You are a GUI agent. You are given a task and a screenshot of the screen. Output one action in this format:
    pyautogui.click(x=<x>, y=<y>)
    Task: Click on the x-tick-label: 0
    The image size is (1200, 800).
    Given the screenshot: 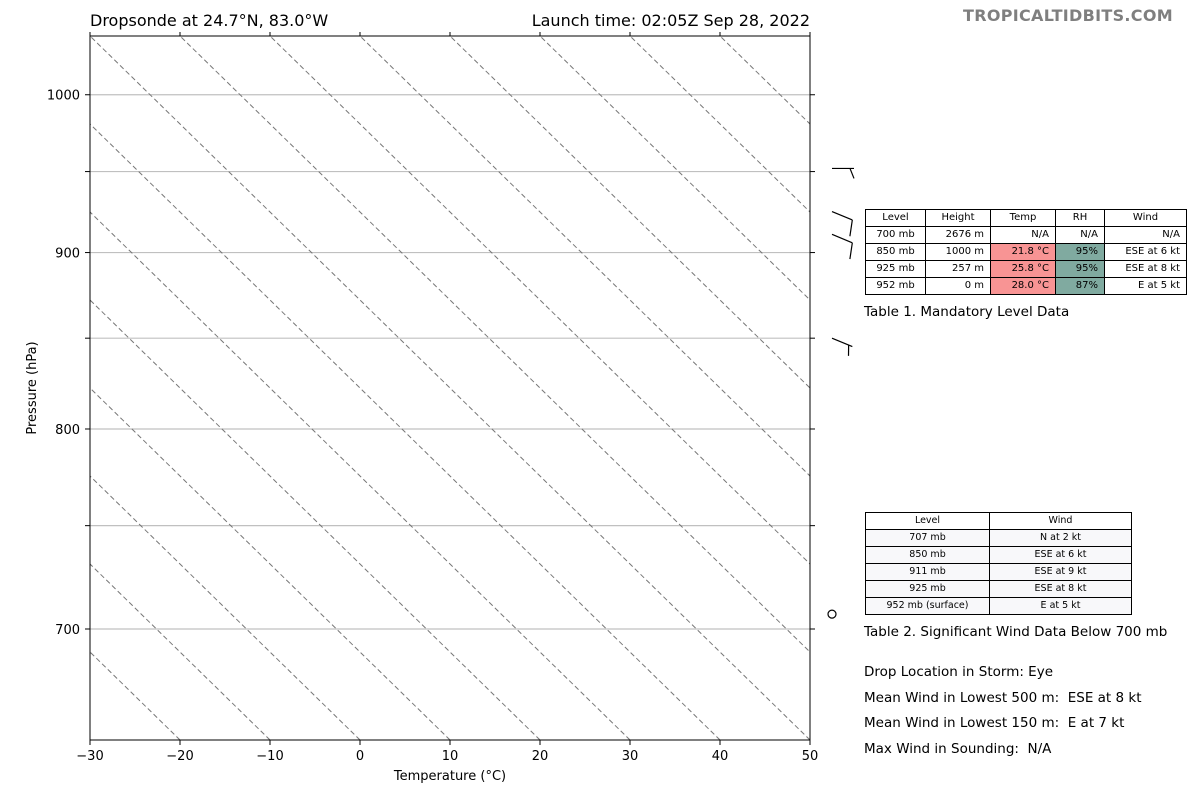 What is the action you would take?
    pyautogui.click(x=360, y=756)
    